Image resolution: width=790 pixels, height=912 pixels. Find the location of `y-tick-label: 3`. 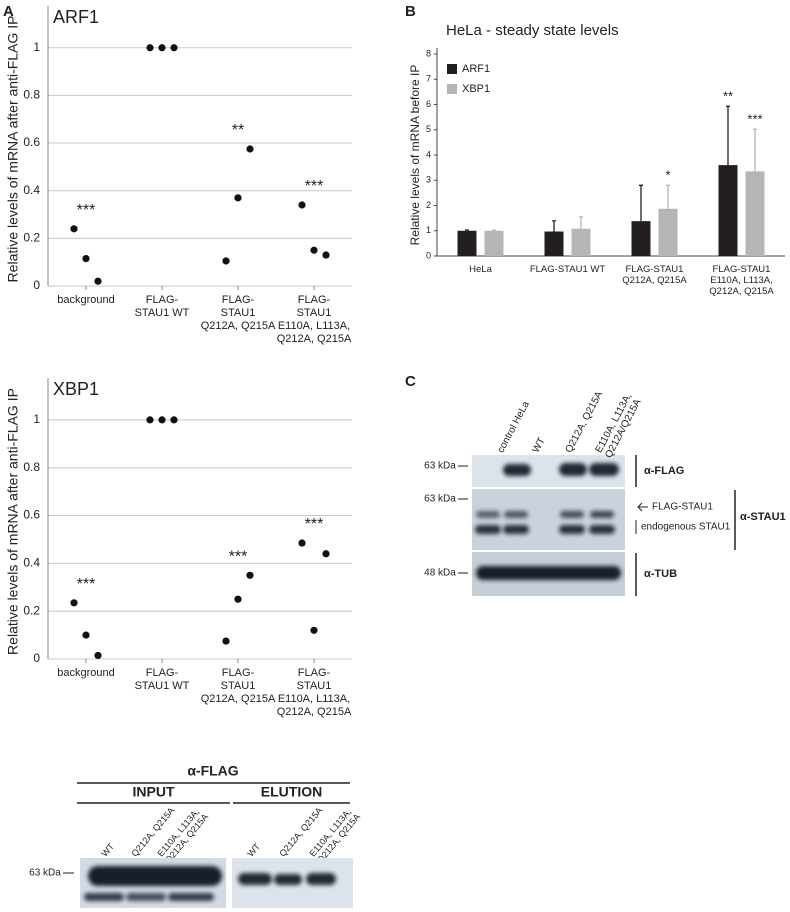

y-tick-label: 3 is located at coordinates (428, 180).